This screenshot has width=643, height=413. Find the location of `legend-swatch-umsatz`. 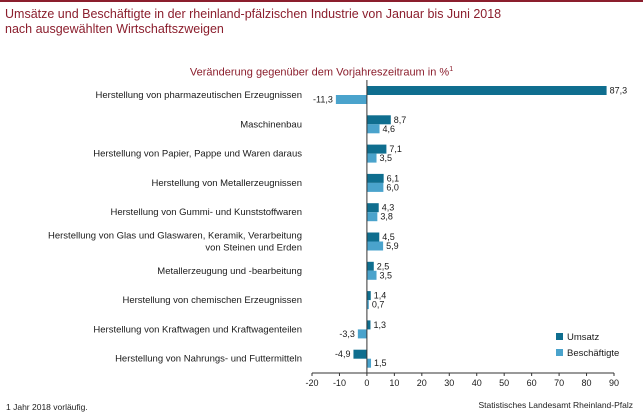

legend-swatch-umsatz is located at coordinates (559, 336).